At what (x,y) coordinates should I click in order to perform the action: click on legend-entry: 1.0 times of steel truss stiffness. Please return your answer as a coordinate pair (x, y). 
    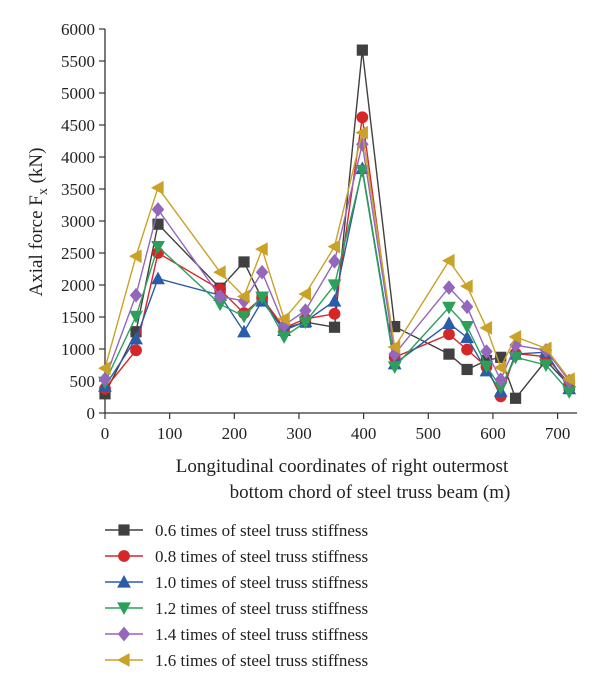
    Looking at the image, I should click on (236, 582).